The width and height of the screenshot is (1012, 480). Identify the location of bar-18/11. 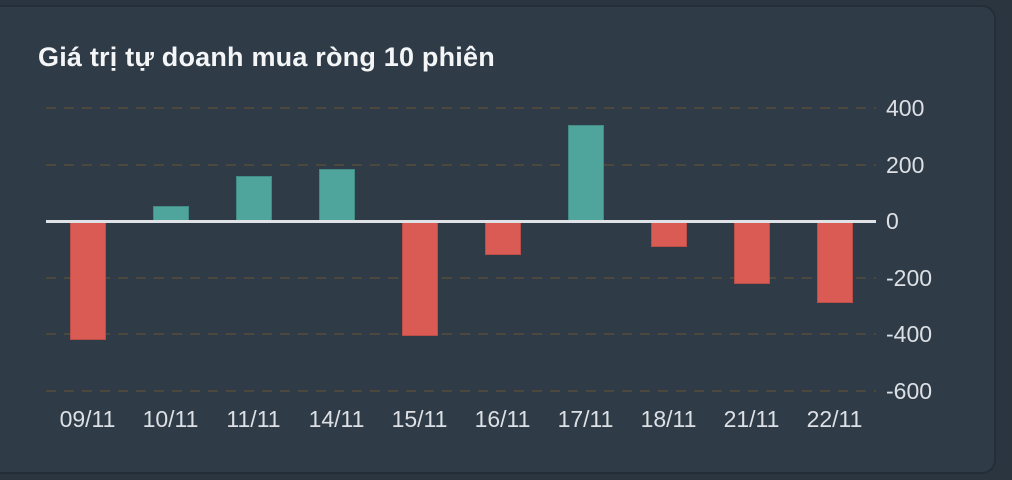
(668, 234).